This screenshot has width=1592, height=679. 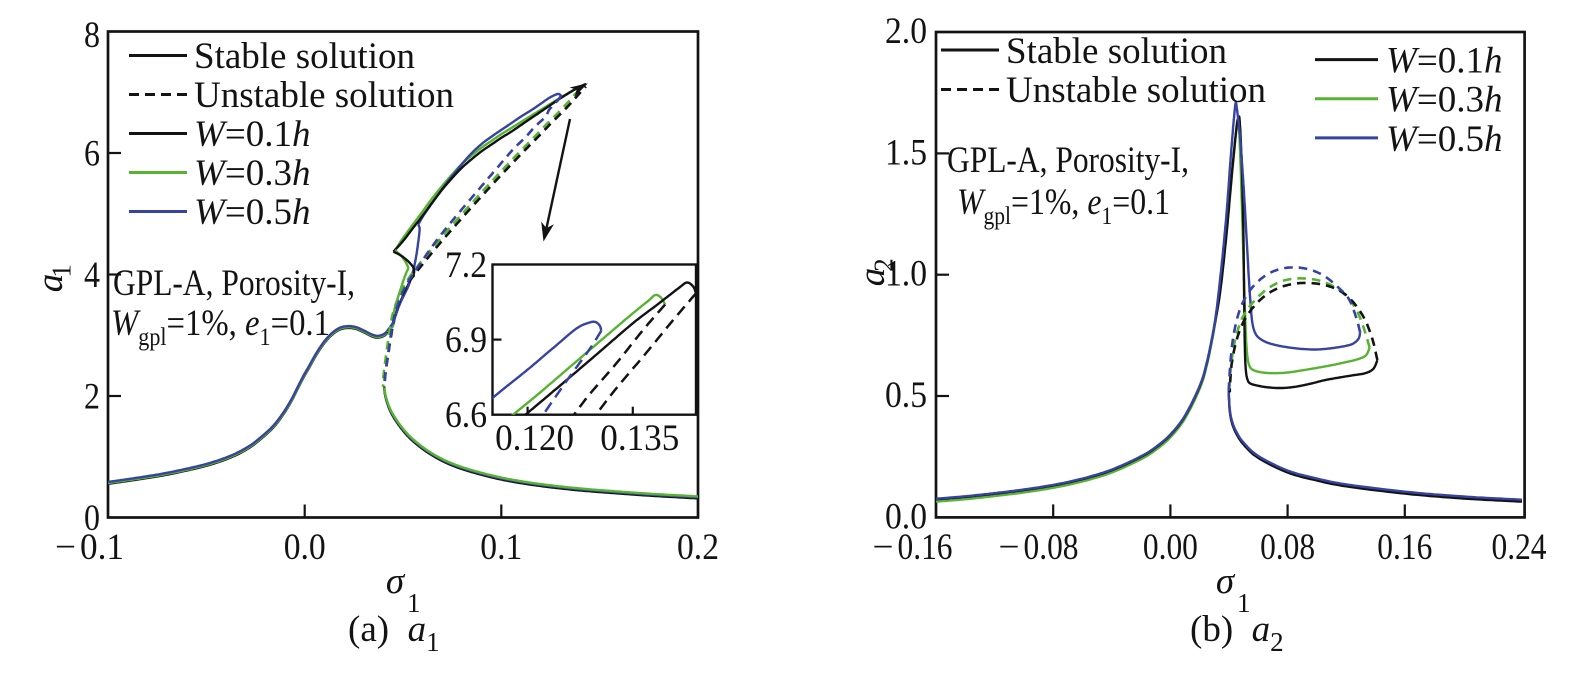 What do you see at coordinates (1519, 547) in the screenshot?
I see `svg-text: 0.24` at bounding box center [1519, 547].